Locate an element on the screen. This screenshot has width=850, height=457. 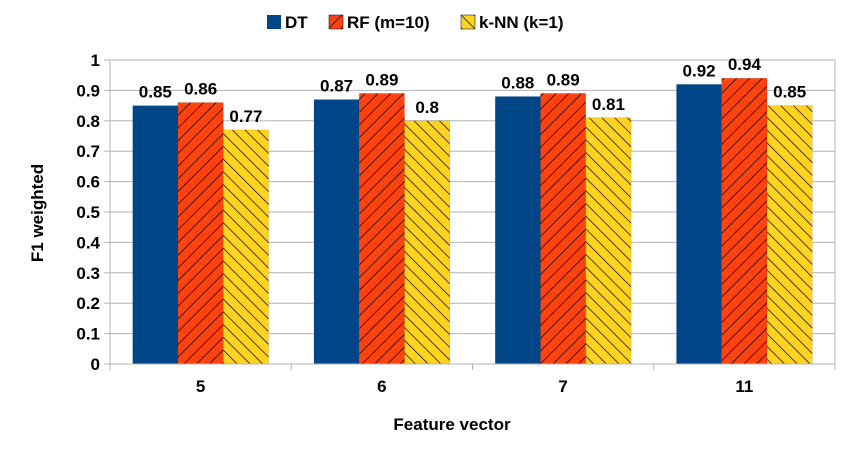
y-axis-ticks: 0 0.1 0.2 0.3 0.4 0.5 0.6 0.7 0.8 0.9 1 is located at coordinates (93, 212).